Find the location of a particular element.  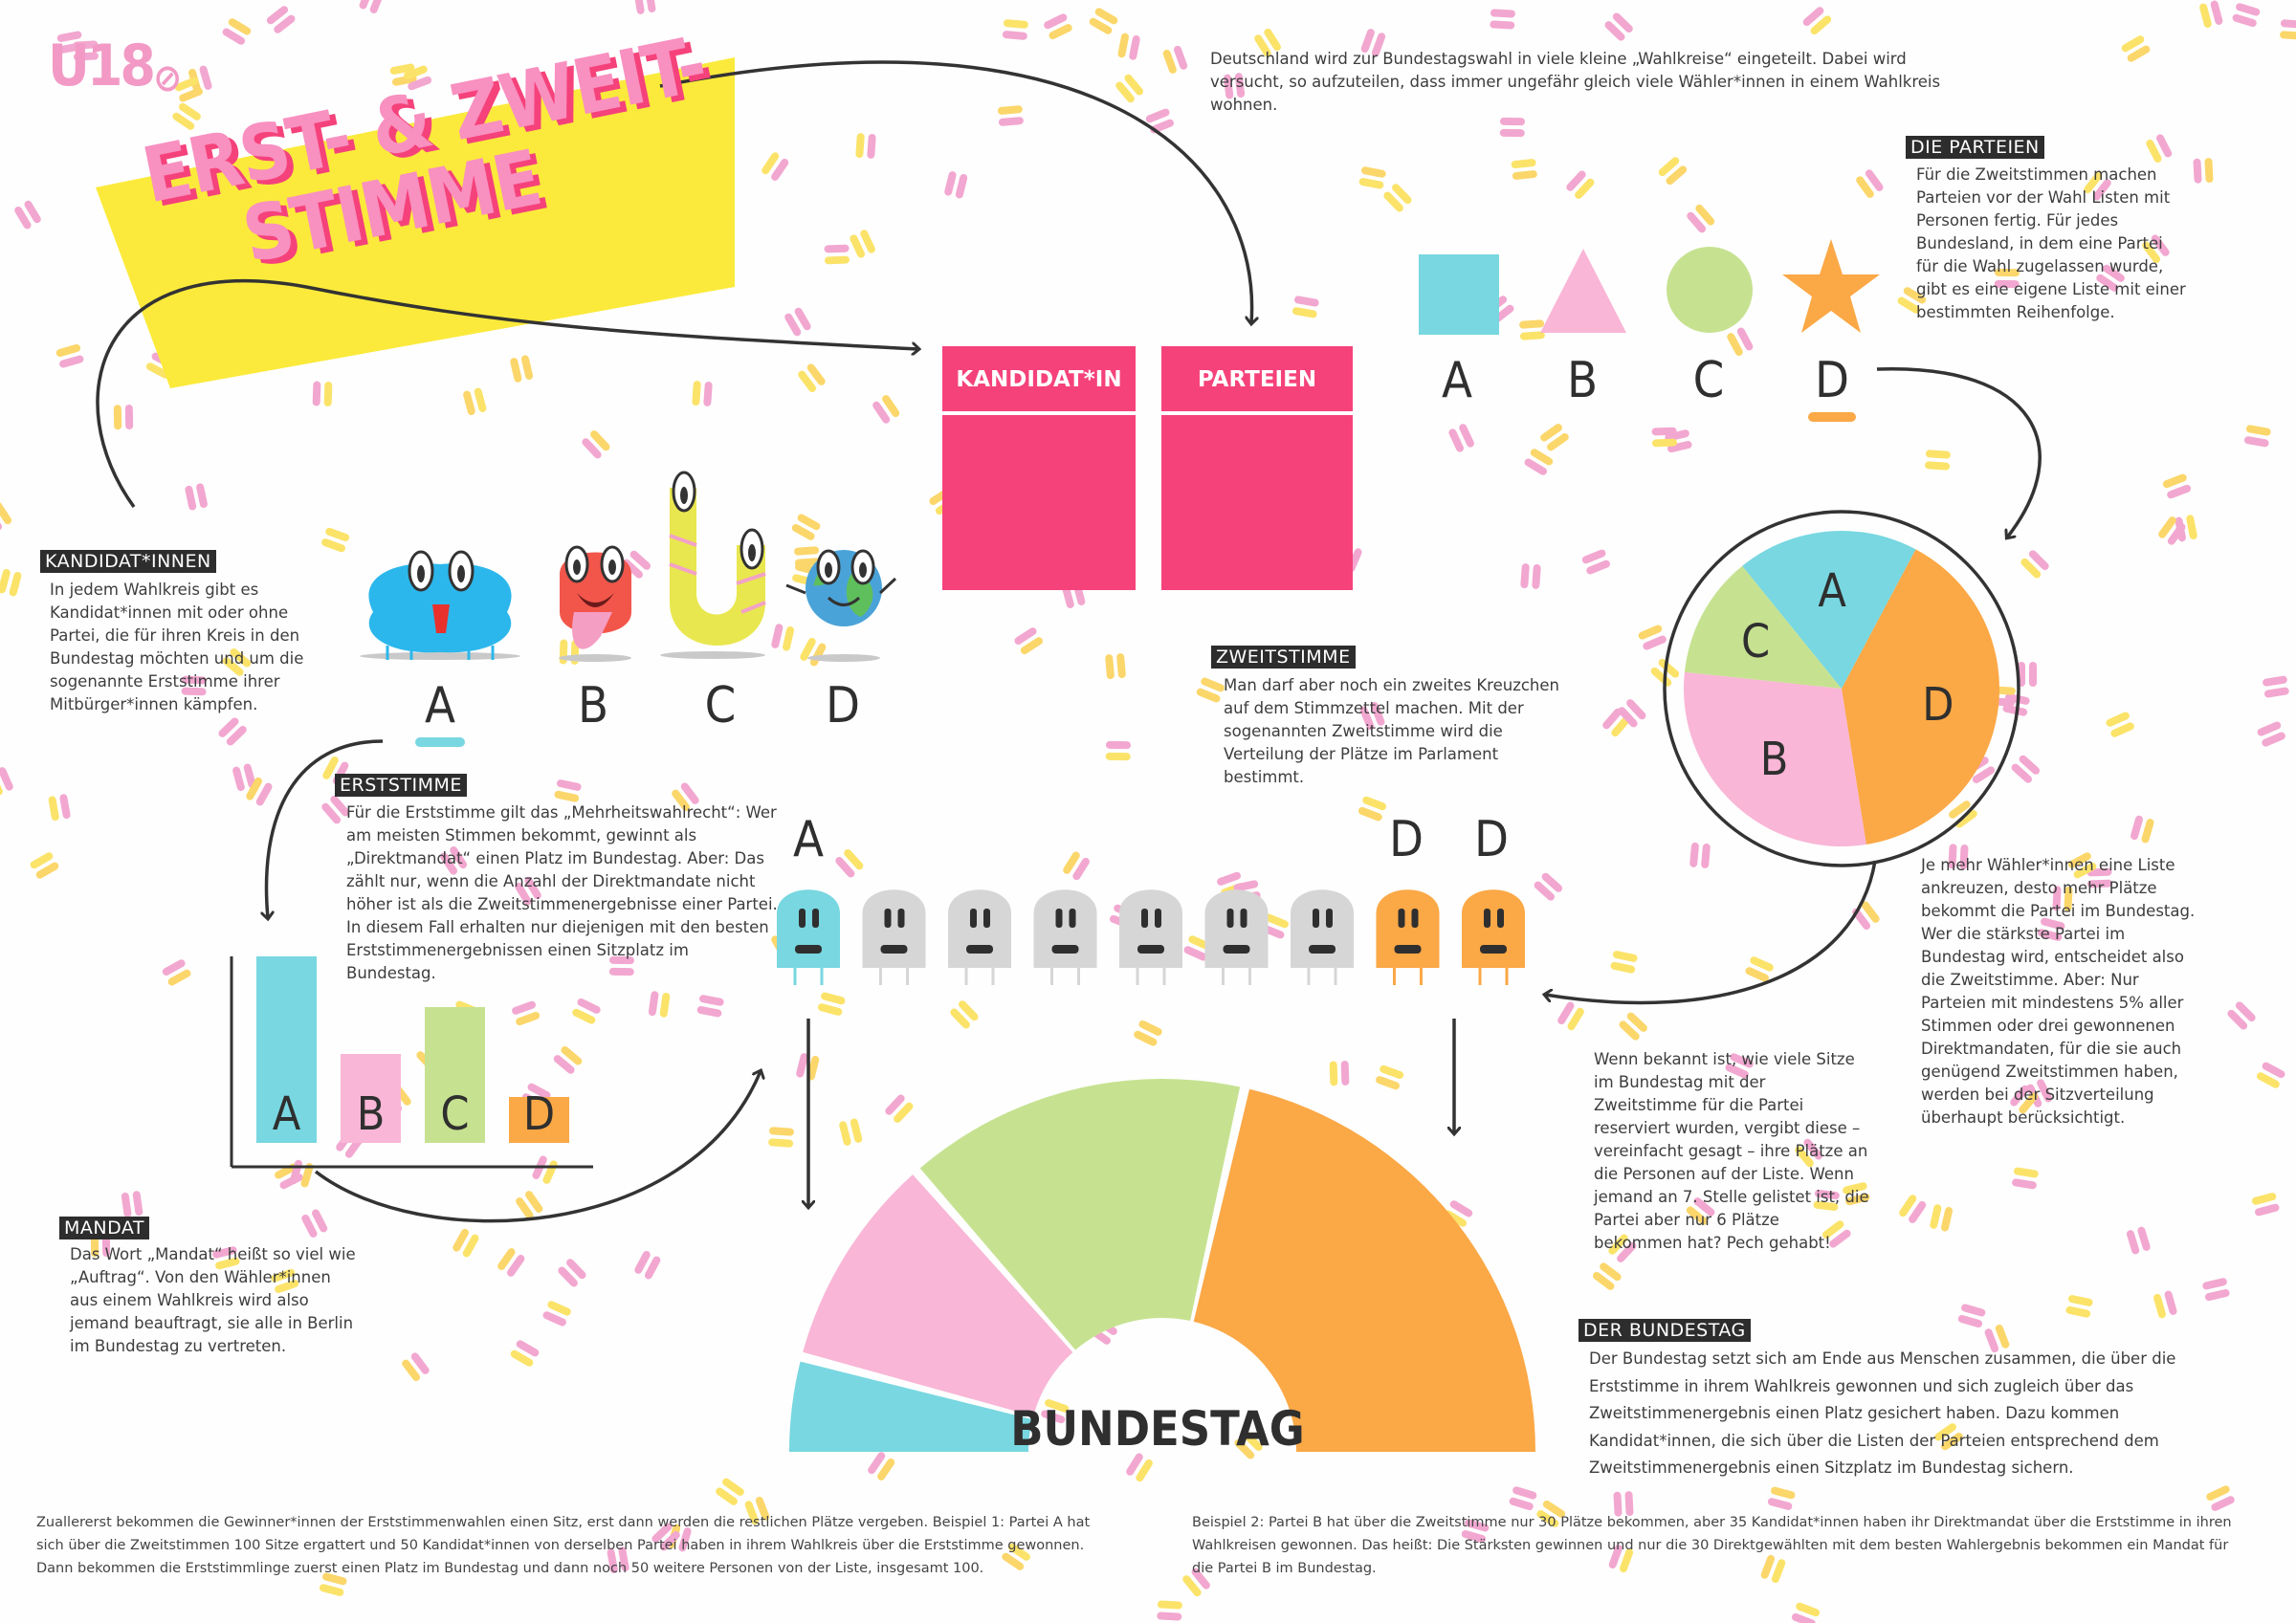

party-d-letter: D is located at coordinates (1832, 380).